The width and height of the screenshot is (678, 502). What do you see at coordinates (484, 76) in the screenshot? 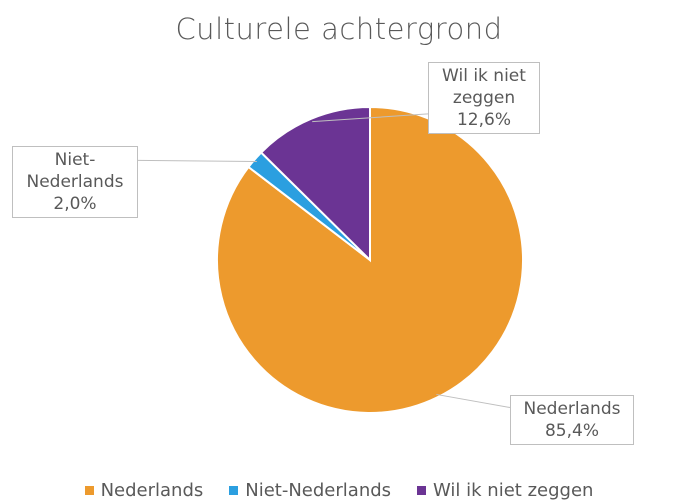
I see `data-label-wil-ik-niet-zeggen-line-1: Wil ik niet` at bounding box center [484, 76].